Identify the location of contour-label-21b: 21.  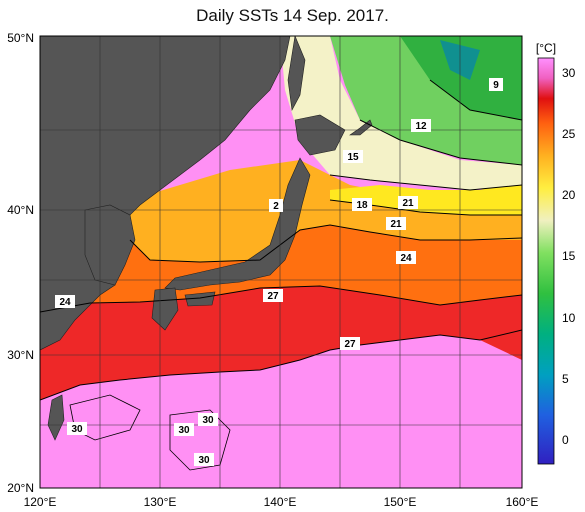
(396, 223).